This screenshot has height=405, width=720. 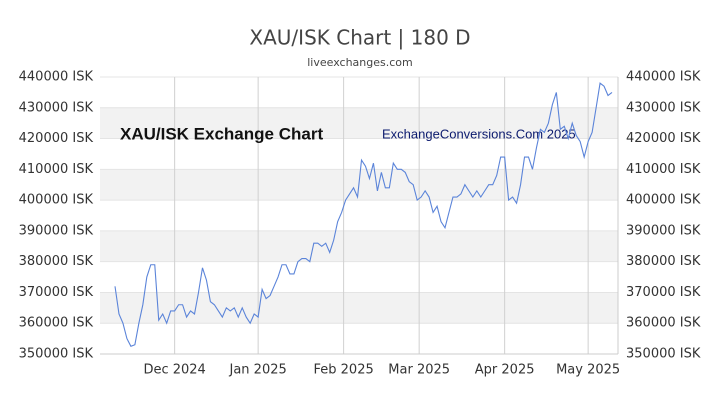 What do you see at coordinates (663, 230) in the screenshot?
I see `y2-tick-label: 390000 ISK` at bounding box center [663, 230].